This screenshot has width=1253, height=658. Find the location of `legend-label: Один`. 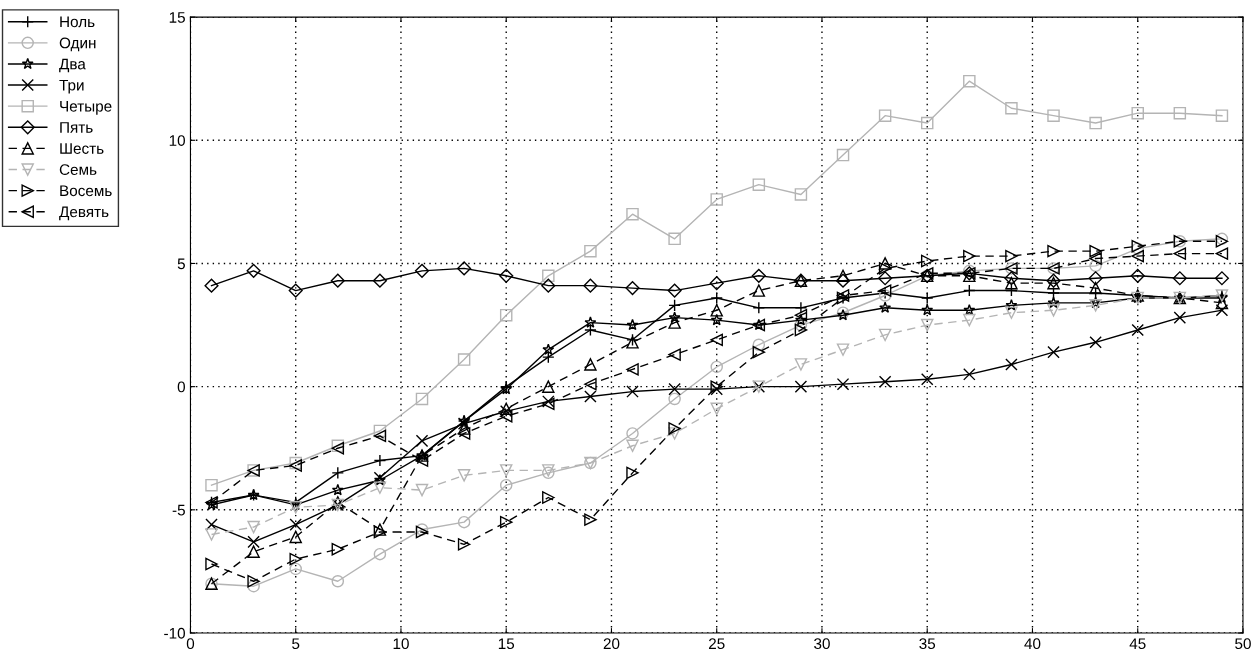

legend-label: Один is located at coordinates (77, 44).